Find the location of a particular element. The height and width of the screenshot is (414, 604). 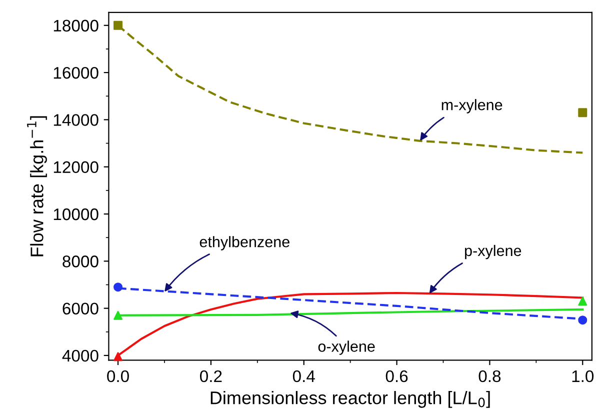

x-tick-label: 0.8 is located at coordinates (489, 376).